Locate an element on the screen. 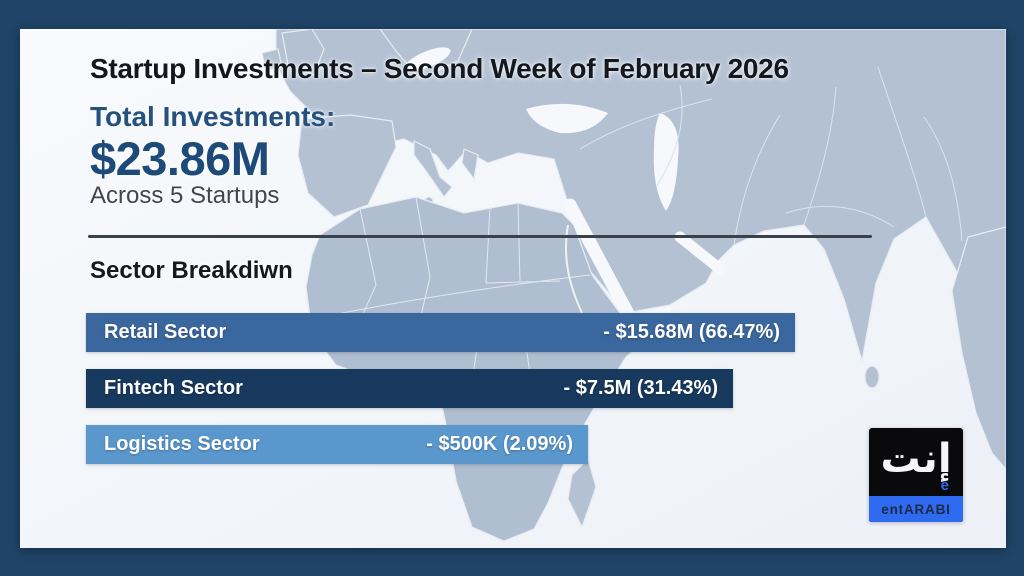  sector-bar-label: Fintech Sector is located at coordinates (173, 388).